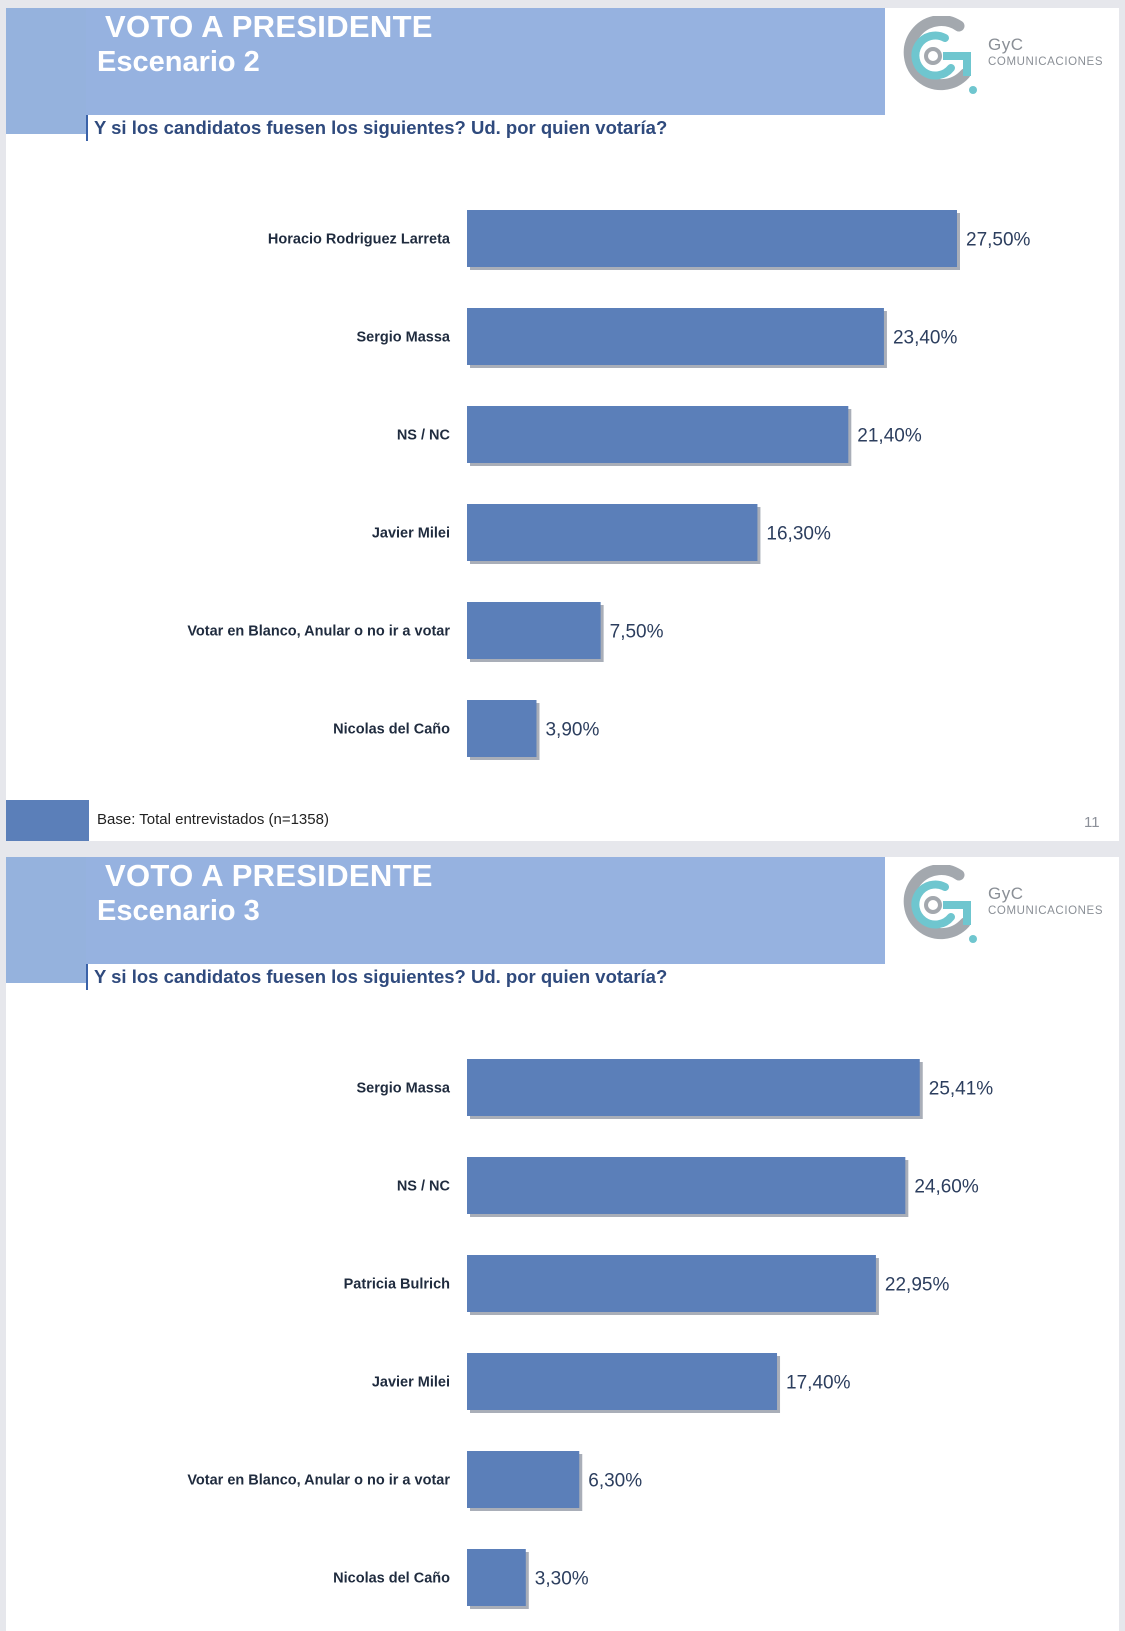 The width and height of the screenshot is (1125, 1631). What do you see at coordinates (562, 1579) in the screenshot?
I see `value-label: 3,30%` at bounding box center [562, 1579].